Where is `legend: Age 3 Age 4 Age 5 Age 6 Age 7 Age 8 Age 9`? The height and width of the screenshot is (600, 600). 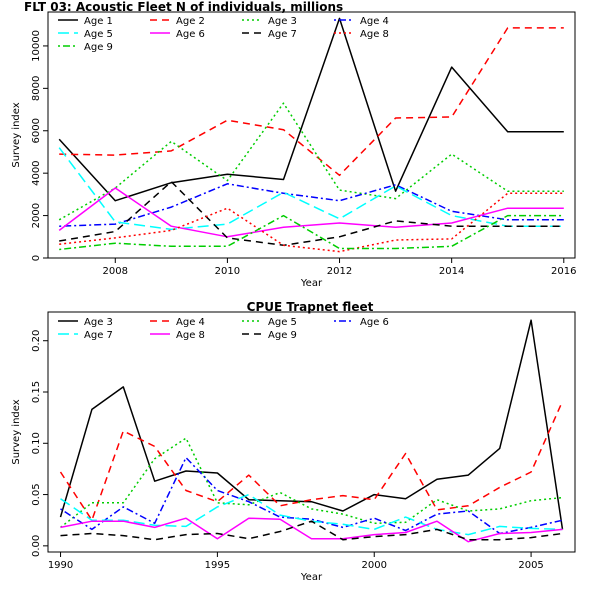
legend: Age 3 Age 4 Age 5 Age 6 Age 7 Age 8 Age 9 is located at coordinates (223, 329).